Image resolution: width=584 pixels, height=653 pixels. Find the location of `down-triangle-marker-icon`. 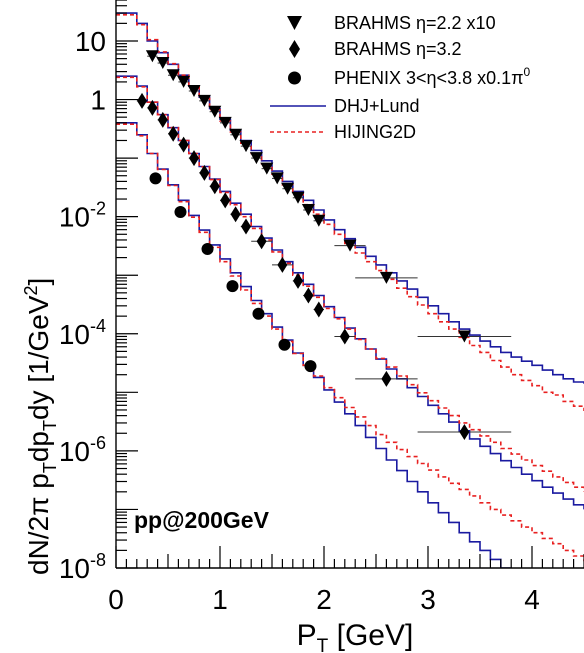

down-triangle-marker-icon is located at coordinates (294, 23).